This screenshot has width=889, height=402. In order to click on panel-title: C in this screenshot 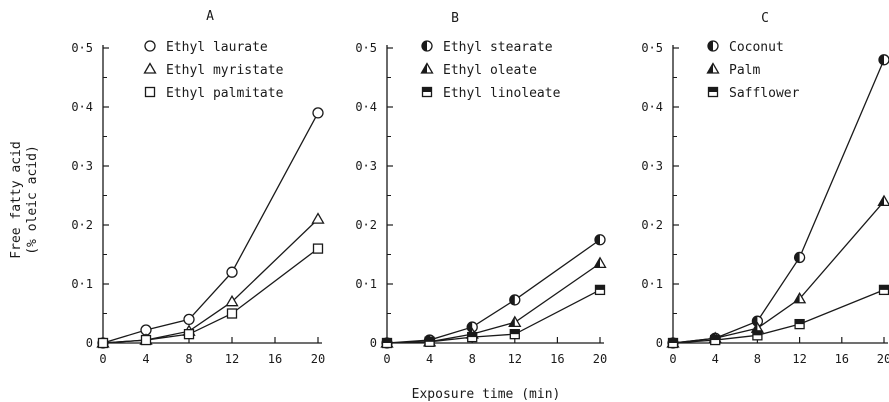, I will do `click(765, 18)`.